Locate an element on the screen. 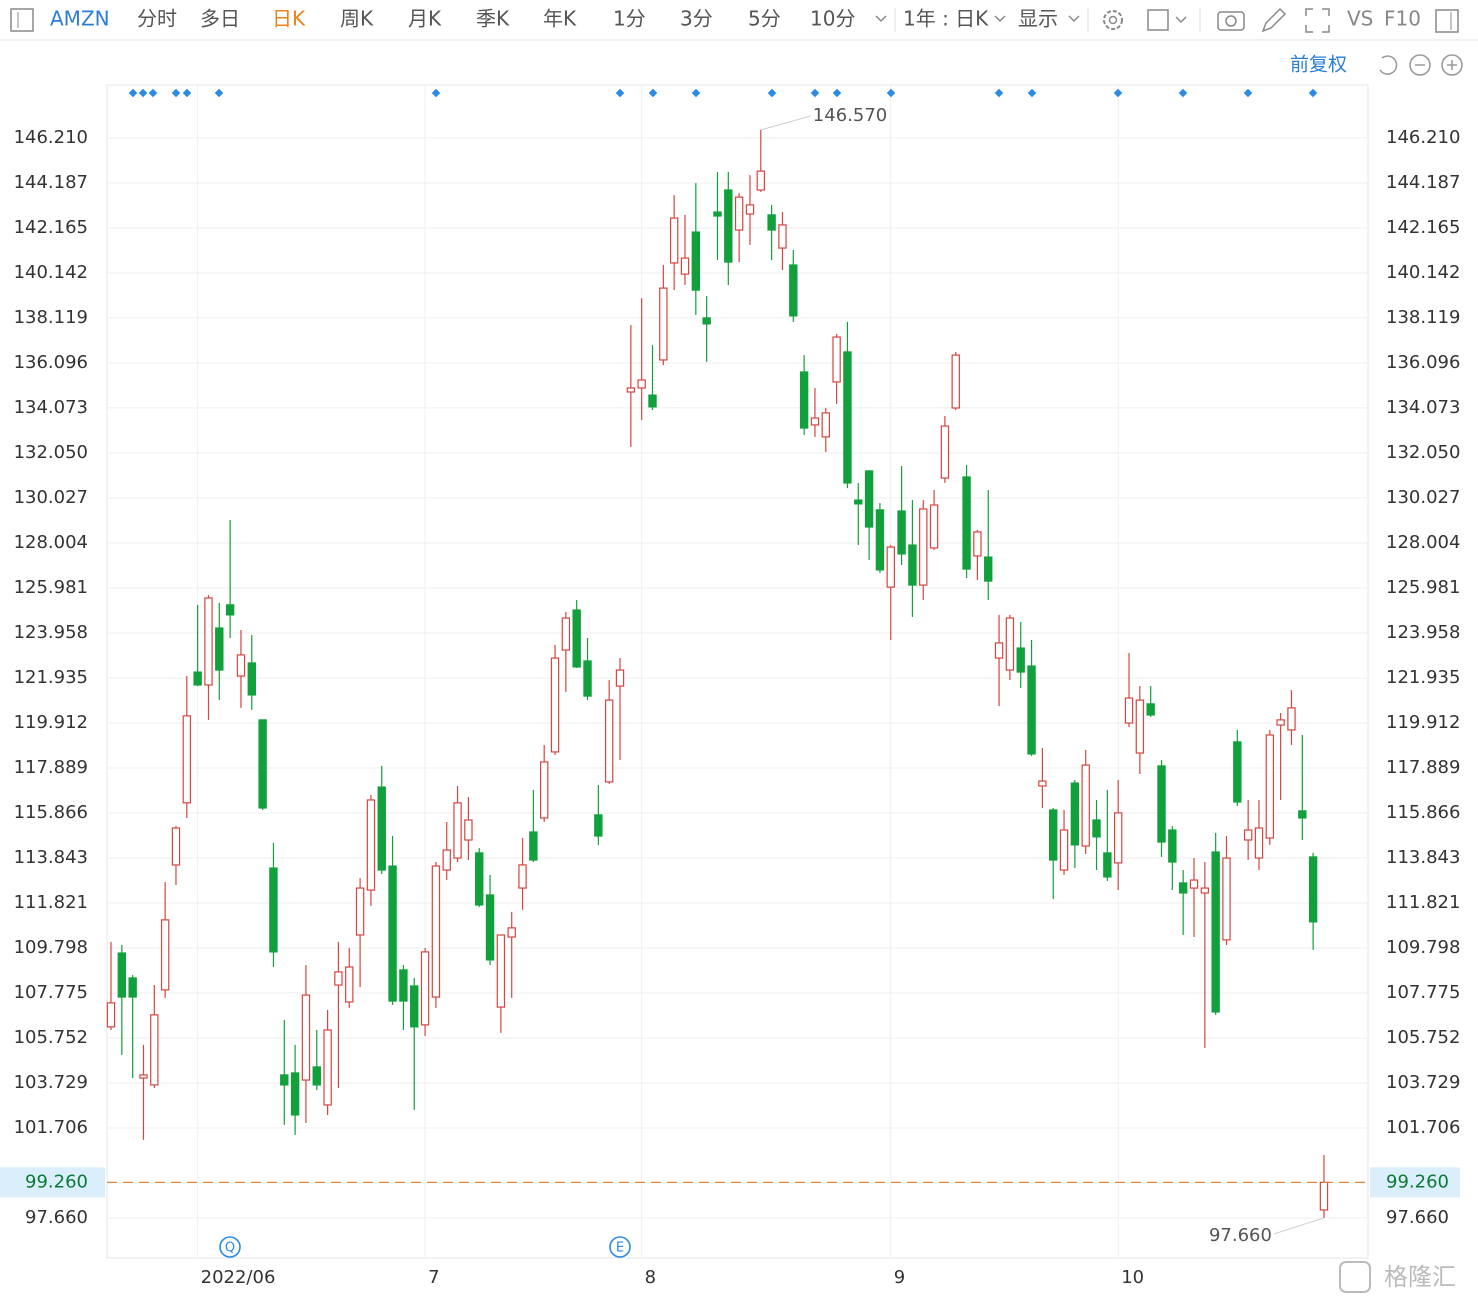 This screenshot has width=1478, height=1302. toolbar is located at coordinates (739, 20).